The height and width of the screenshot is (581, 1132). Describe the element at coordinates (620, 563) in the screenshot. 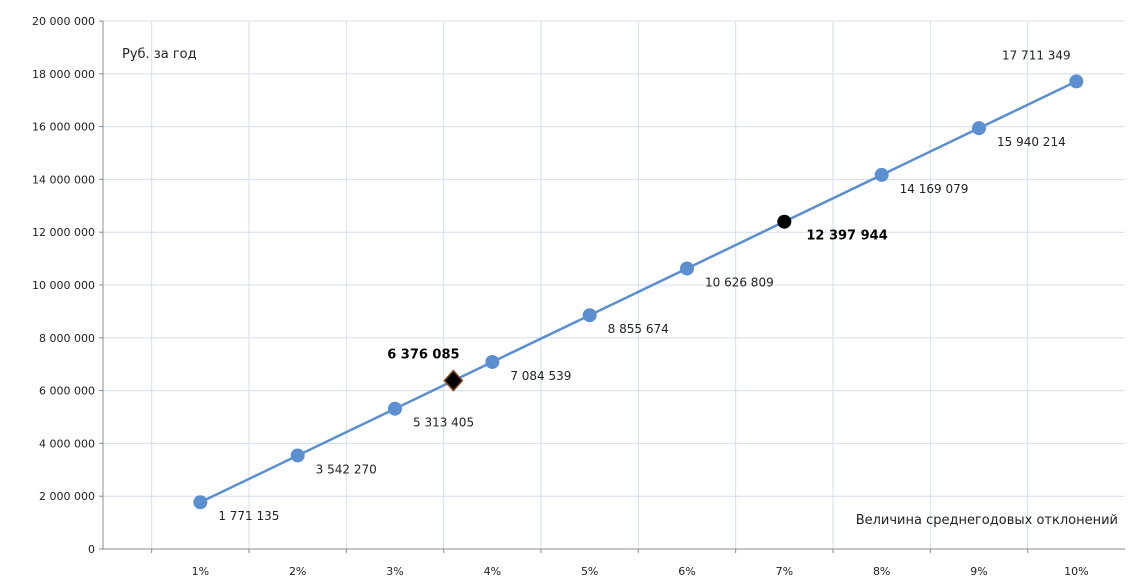

I see `x-tick-labels: 1% 2% 3% 4% 5% 6% 7% 8% 9% 10%` at that location.